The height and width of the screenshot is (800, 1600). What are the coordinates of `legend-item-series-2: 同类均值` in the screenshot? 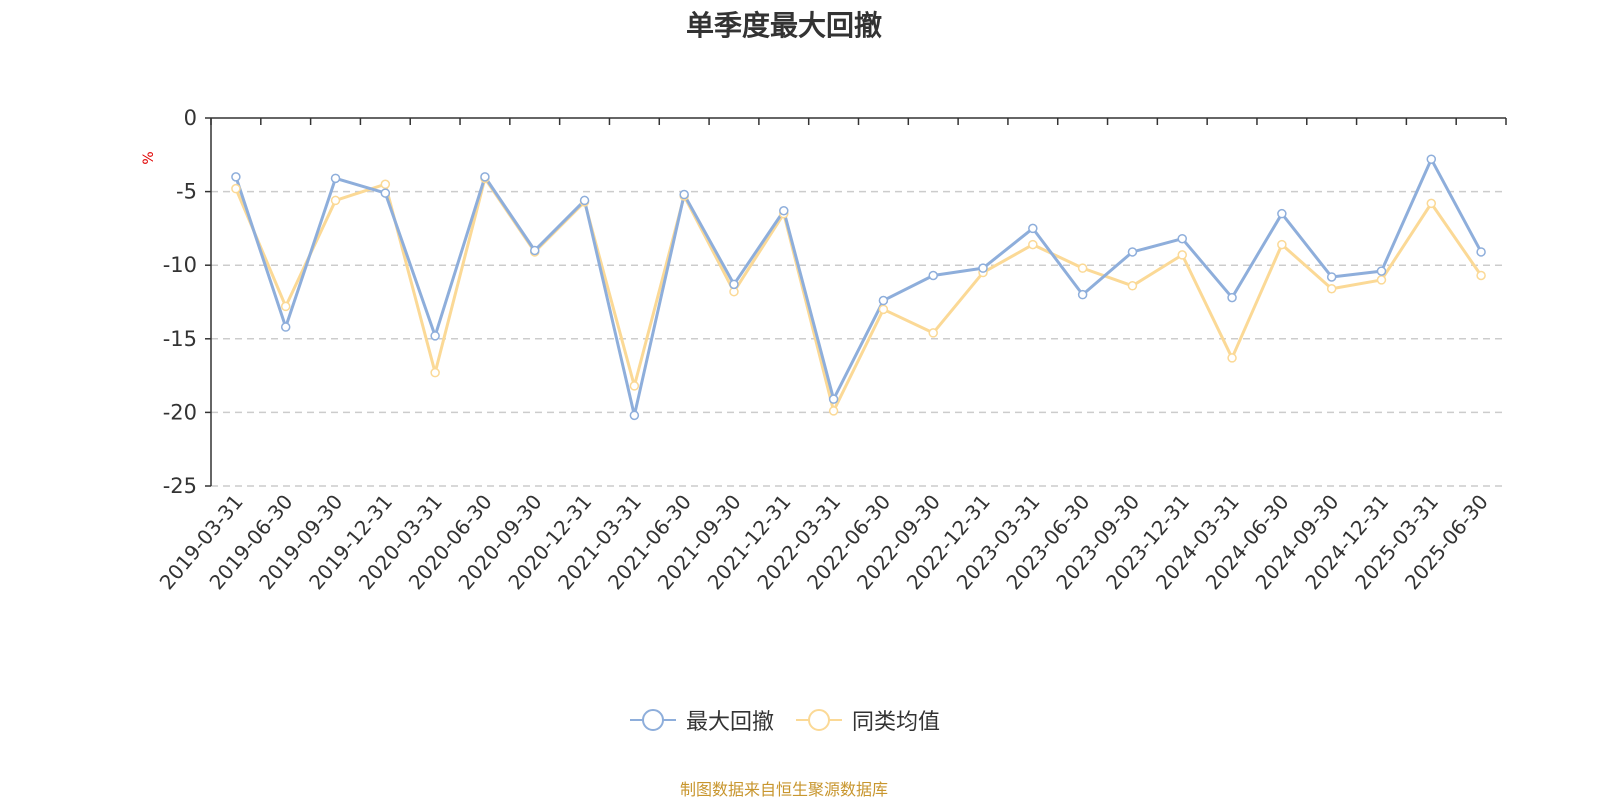 It's located at (867, 720).